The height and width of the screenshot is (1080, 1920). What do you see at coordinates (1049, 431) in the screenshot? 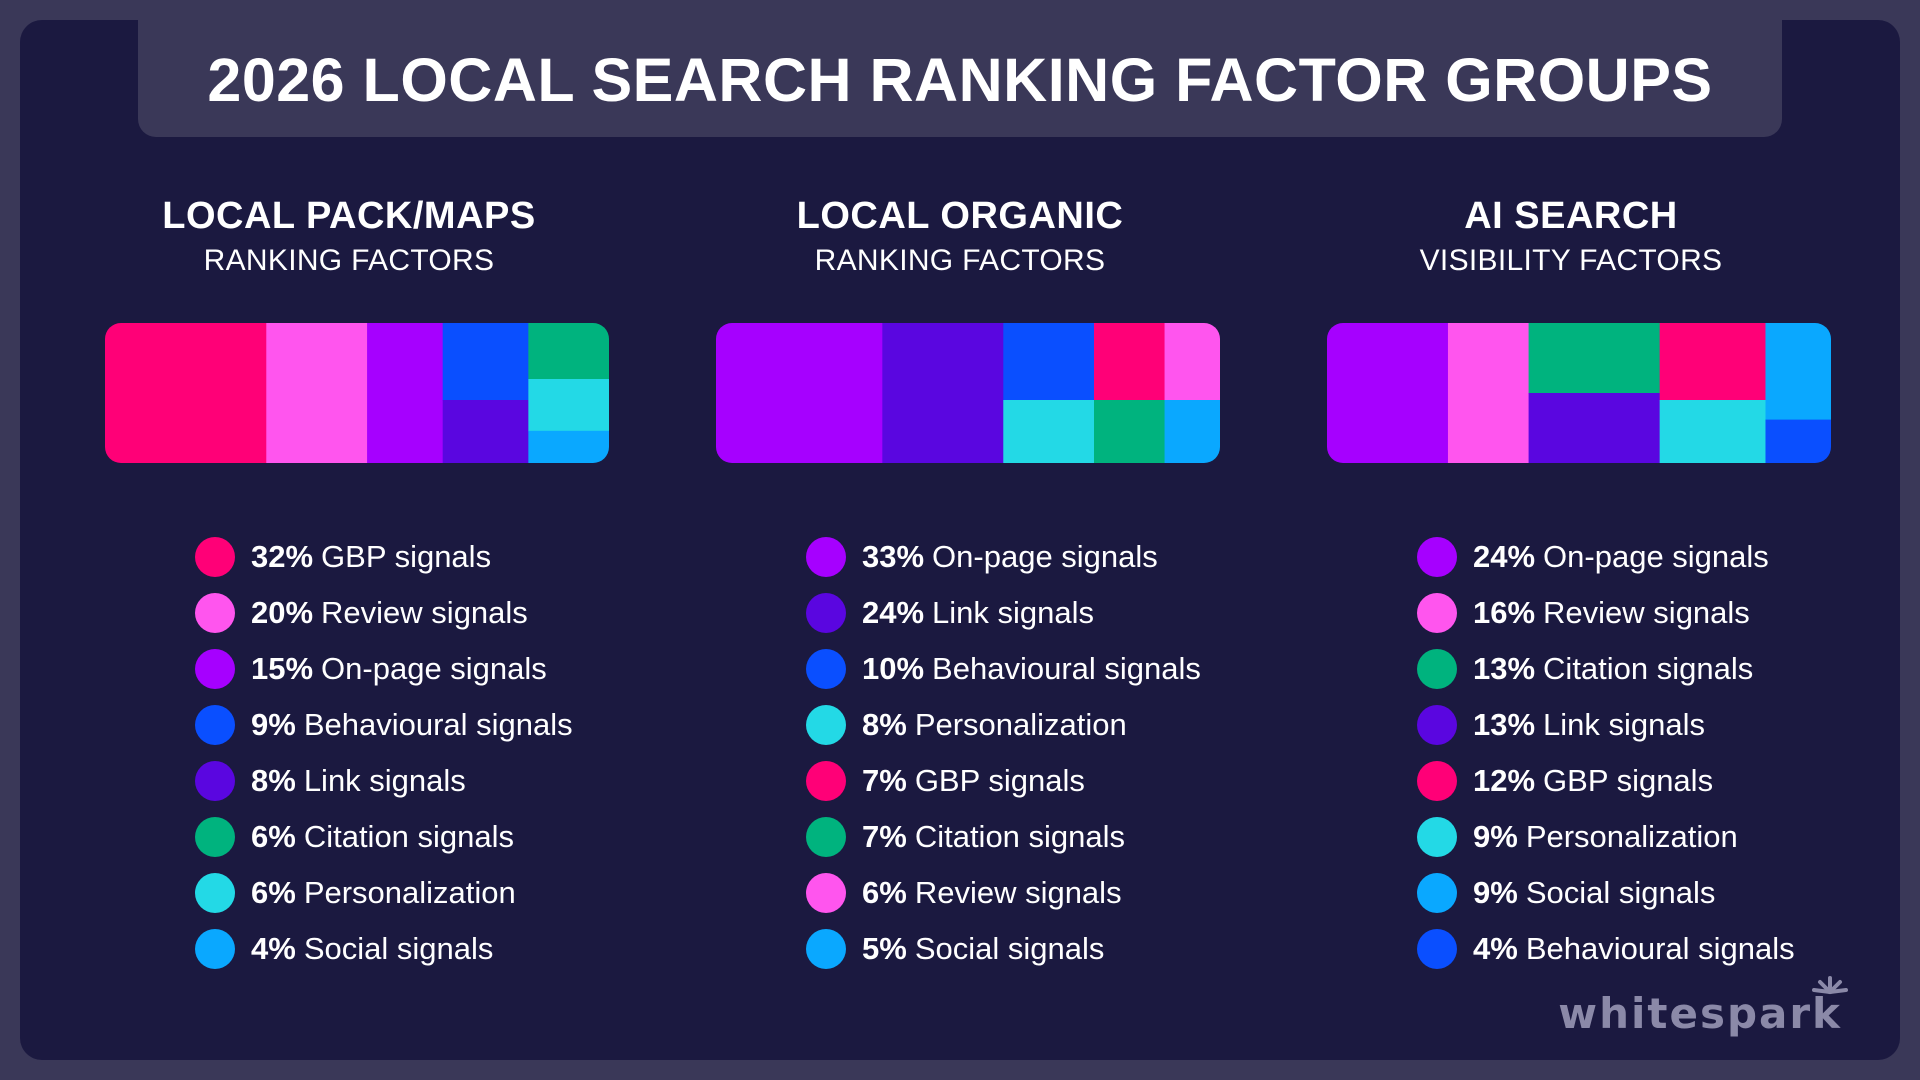
I see `treemap-cell-personalization` at bounding box center [1049, 431].